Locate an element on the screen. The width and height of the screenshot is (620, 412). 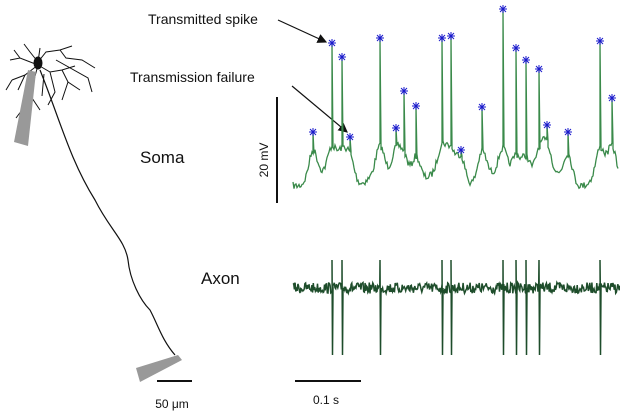
trace-label: Axon is located at coordinates (220, 278).